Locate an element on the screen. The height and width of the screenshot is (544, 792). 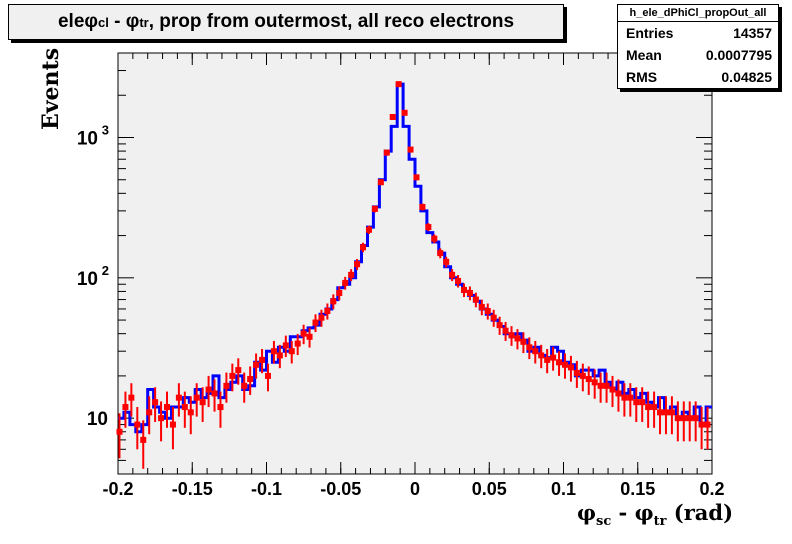
title-sub-1: cl is located at coordinates (103, 22).